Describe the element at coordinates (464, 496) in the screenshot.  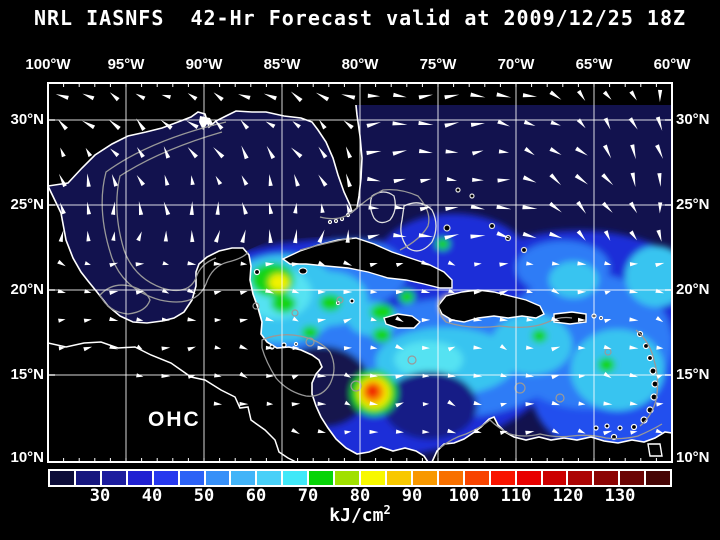
I see `colorbar-tick-label: 100` at that location.